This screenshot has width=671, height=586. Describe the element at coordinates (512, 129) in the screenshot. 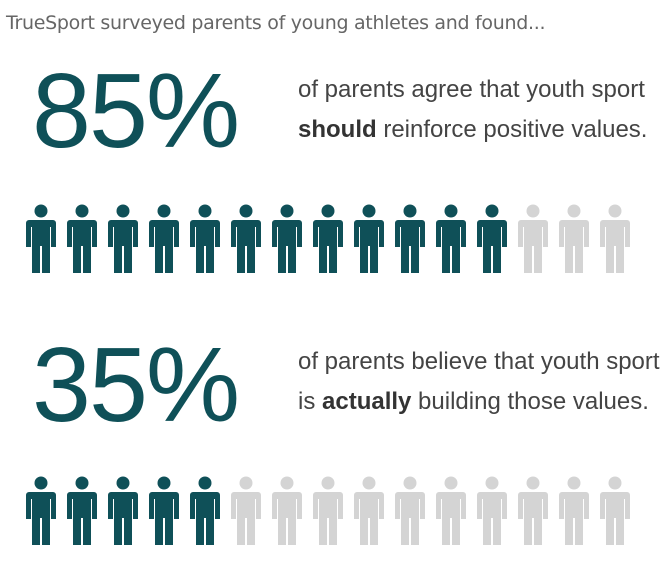

I see `text: reinforce positive values.` at that location.